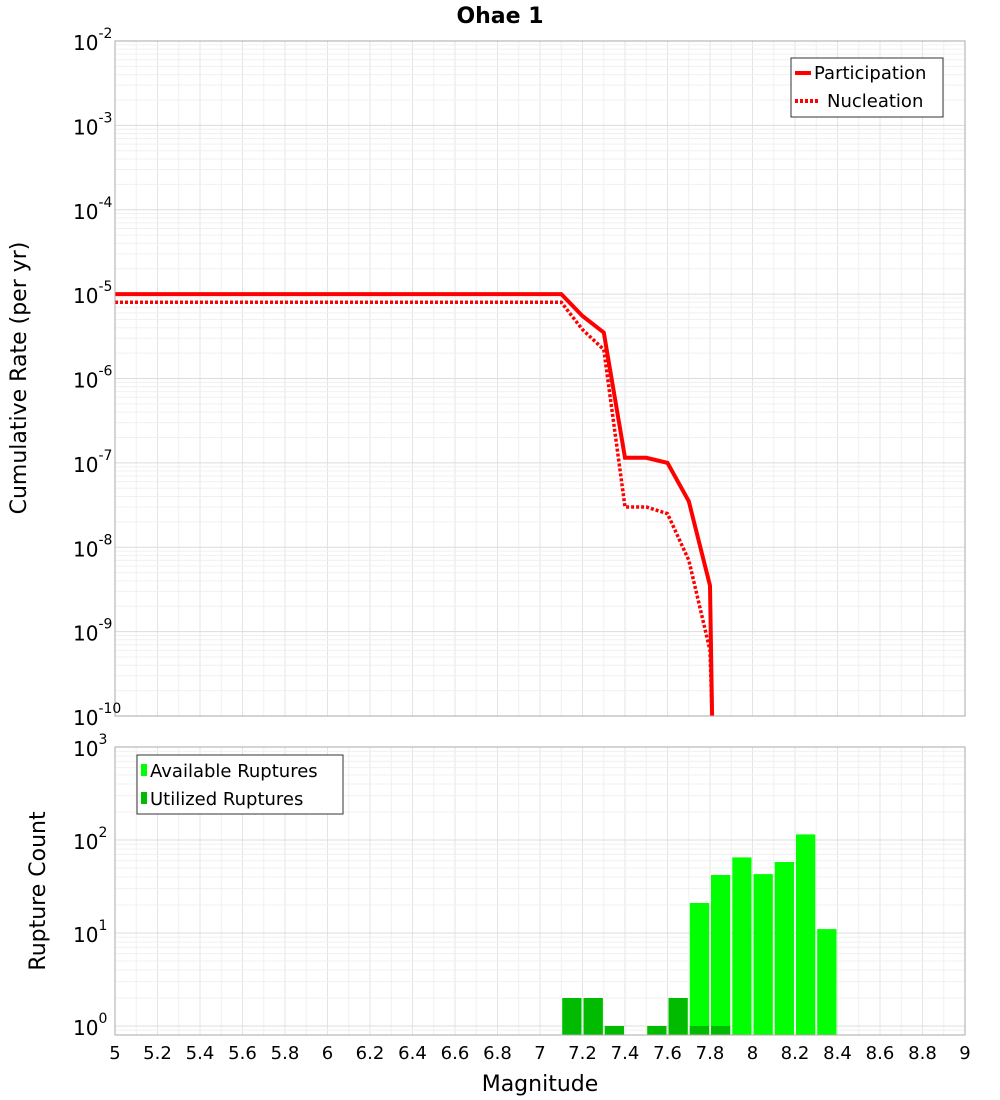 The image size is (1000, 1100). Describe the element at coordinates (90, 1025) in the screenshot. I see `y-tick-label: 10⁰` at that location.